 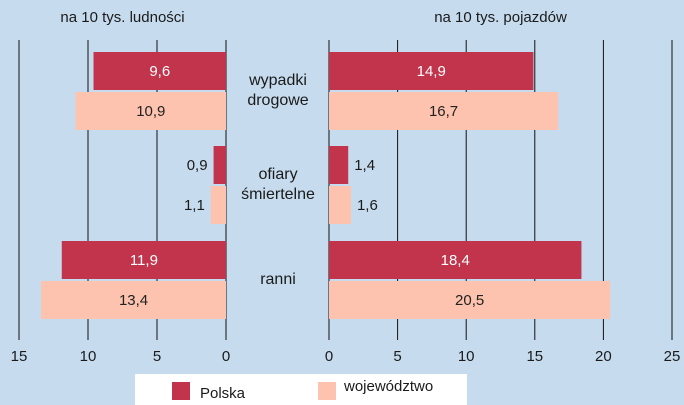 I want to click on panel-title: na 10 tys. pojazdów, so click(x=500, y=17).